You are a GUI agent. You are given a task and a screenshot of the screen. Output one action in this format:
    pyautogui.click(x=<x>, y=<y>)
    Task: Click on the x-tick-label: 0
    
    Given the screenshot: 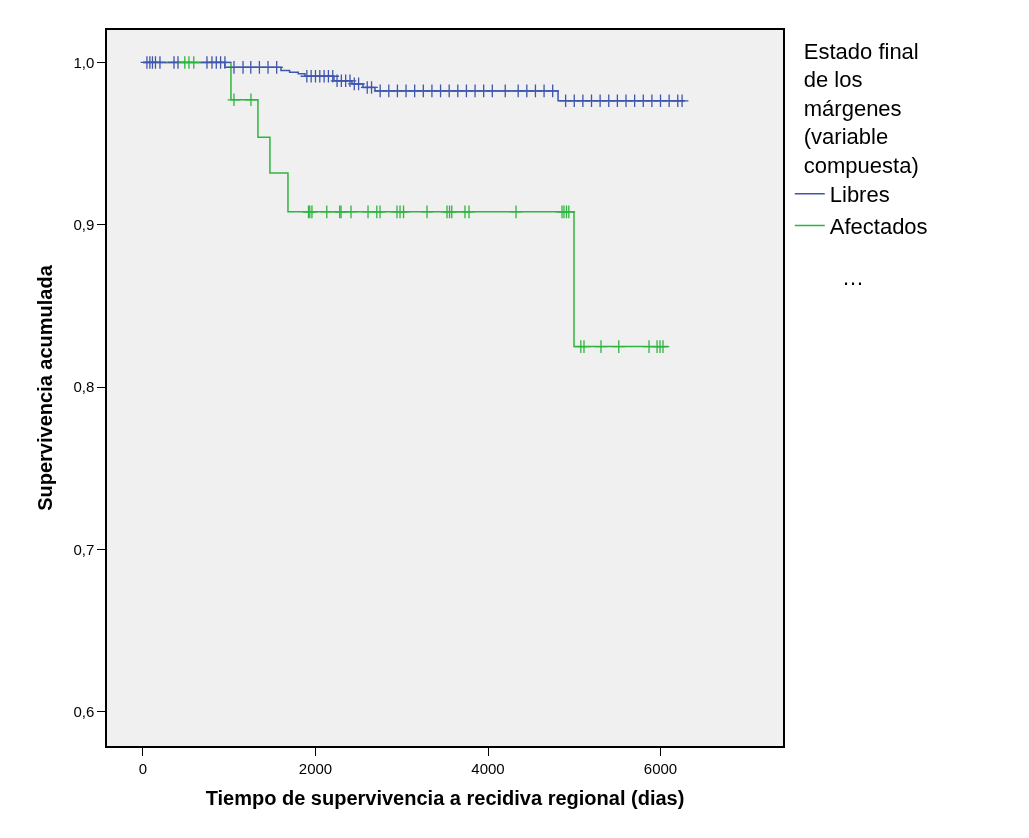 What is the action you would take?
    pyautogui.click(x=143, y=768)
    